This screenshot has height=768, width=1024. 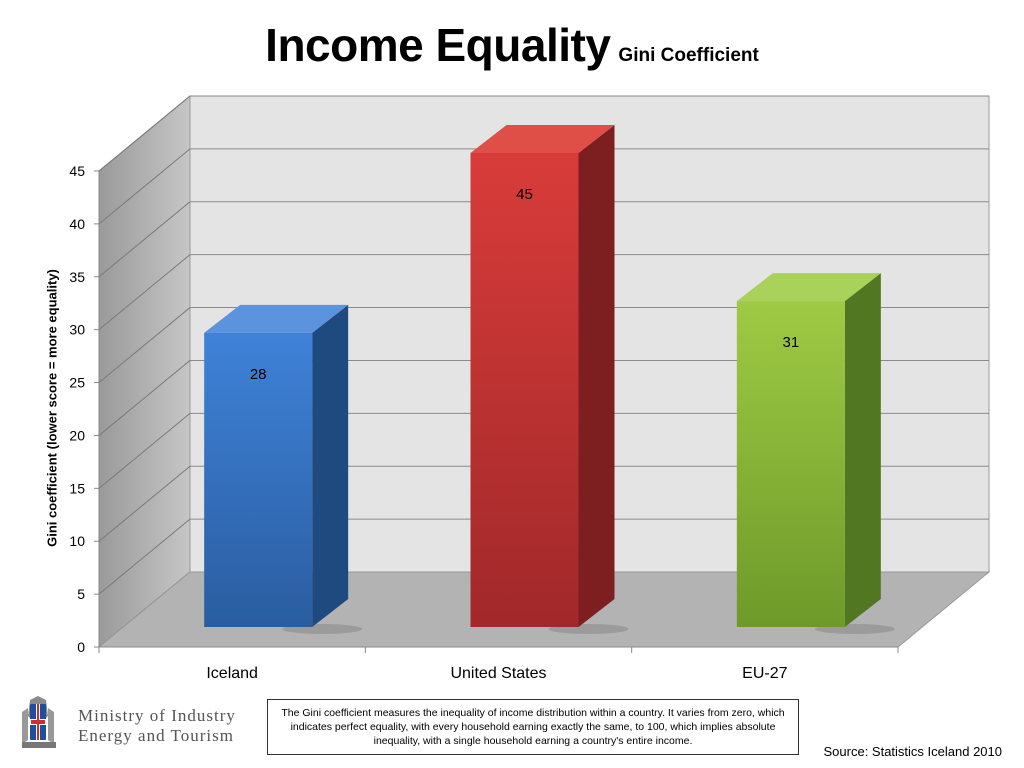 What do you see at coordinates (77, 277) in the screenshot?
I see `y-tick-label: 35` at bounding box center [77, 277].